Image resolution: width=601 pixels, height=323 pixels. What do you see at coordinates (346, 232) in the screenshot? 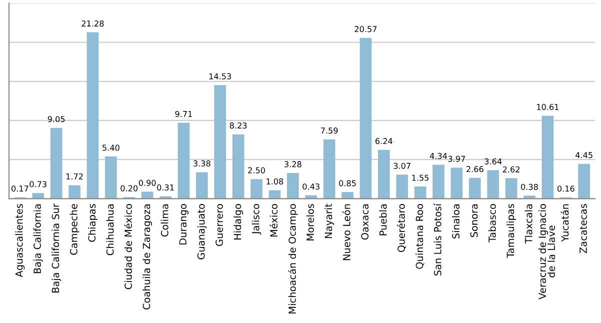
I see `x-tick-label: Nuevo León` at bounding box center [346, 232].